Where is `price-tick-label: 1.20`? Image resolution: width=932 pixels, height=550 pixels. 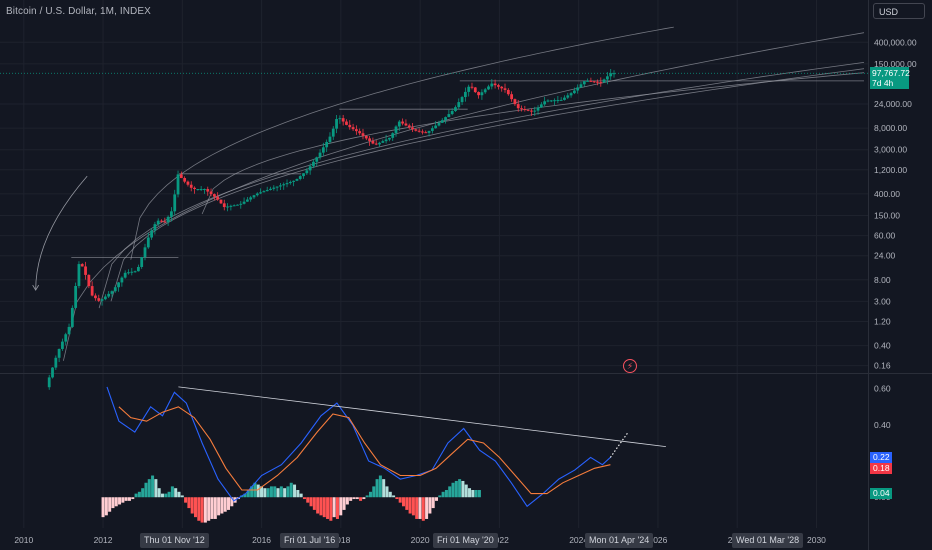 price-tick-label: 1.20 is located at coordinates (882, 321).